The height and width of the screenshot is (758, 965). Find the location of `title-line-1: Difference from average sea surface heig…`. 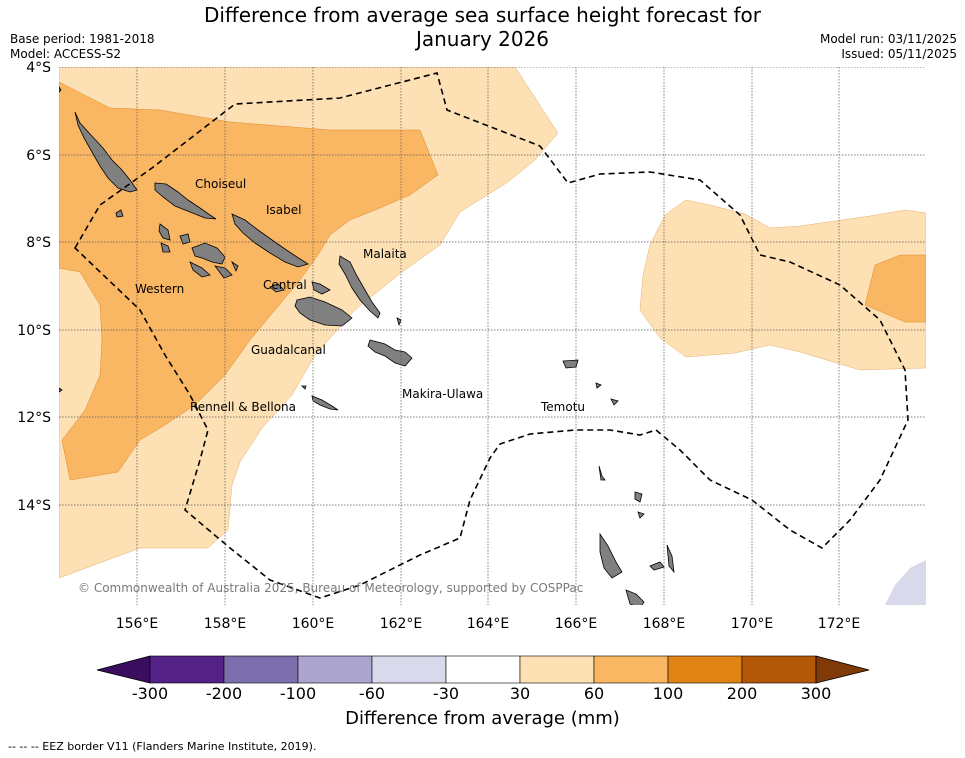

title-line-1: Difference from average sea surface heig… is located at coordinates (482, 15).